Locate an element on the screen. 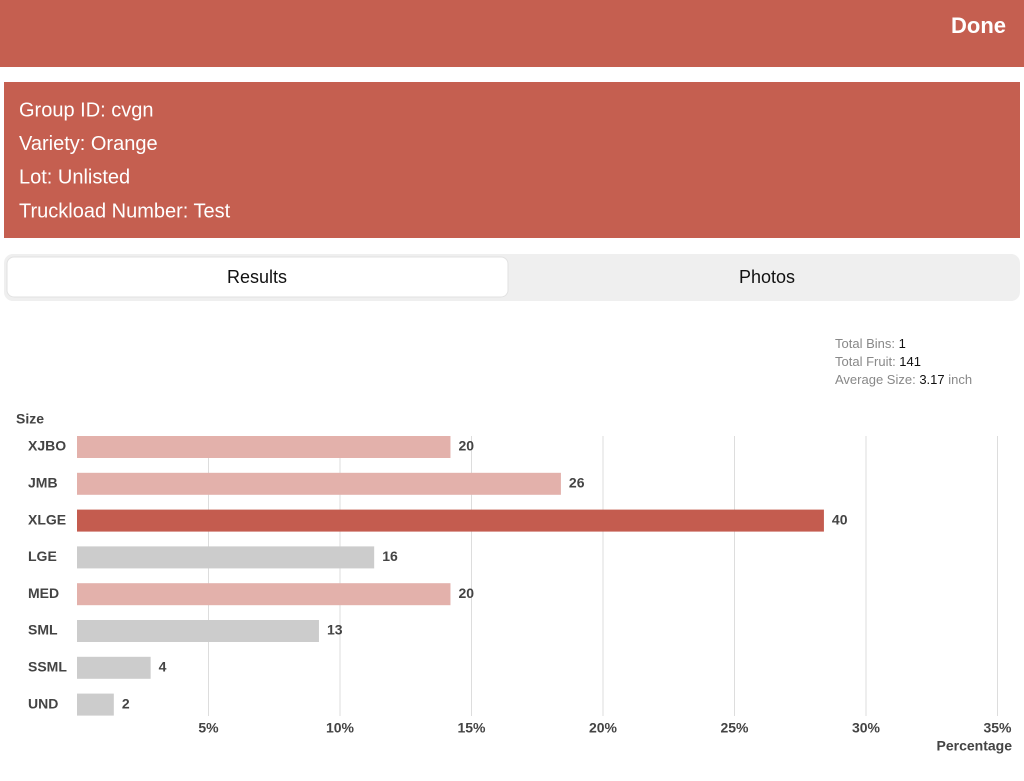 This screenshot has height=781, width=1024. done-button: Done is located at coordinates (978, 25).